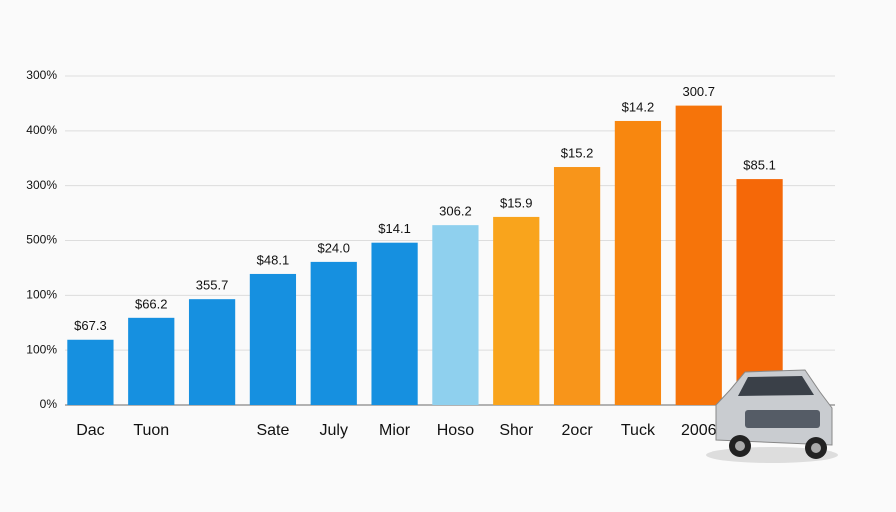  What do you see at coordinates (395, 430) in the screenshot?
I see `x-tick-label: Mior` at bounding box center [395, 430].